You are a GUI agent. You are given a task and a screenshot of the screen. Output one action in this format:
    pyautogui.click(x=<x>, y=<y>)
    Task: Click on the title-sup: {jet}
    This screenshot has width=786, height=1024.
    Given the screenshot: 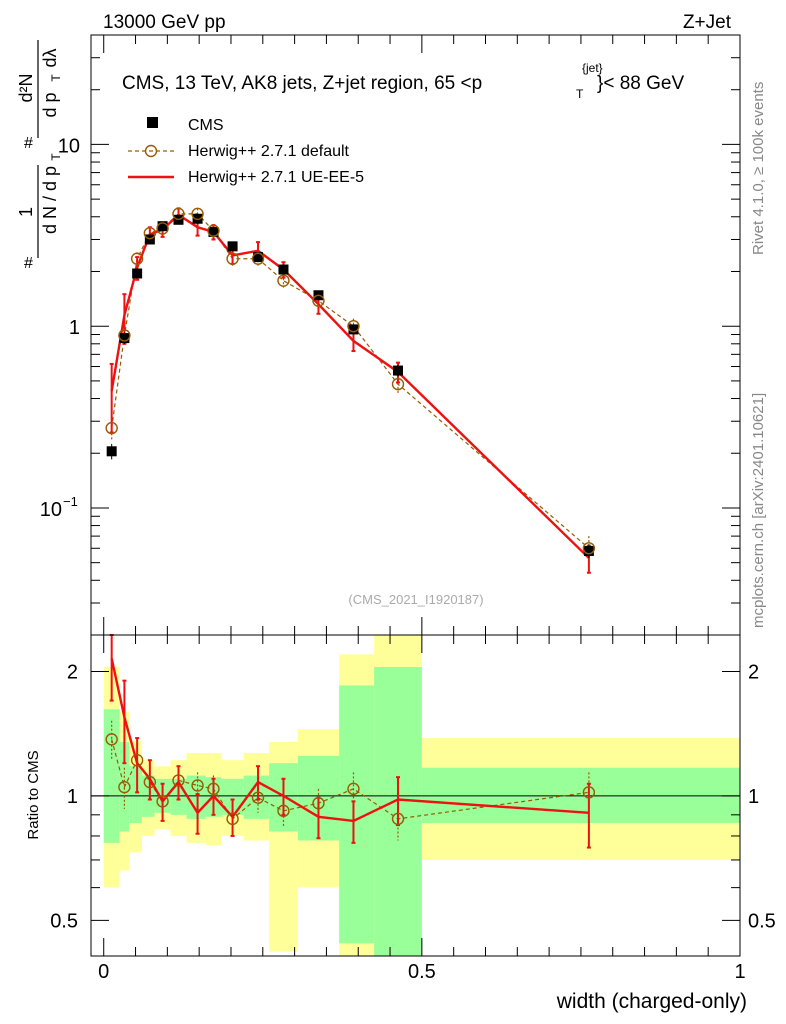 What is the action you would take?
    pyautogui.click(x=592, y=68)
    